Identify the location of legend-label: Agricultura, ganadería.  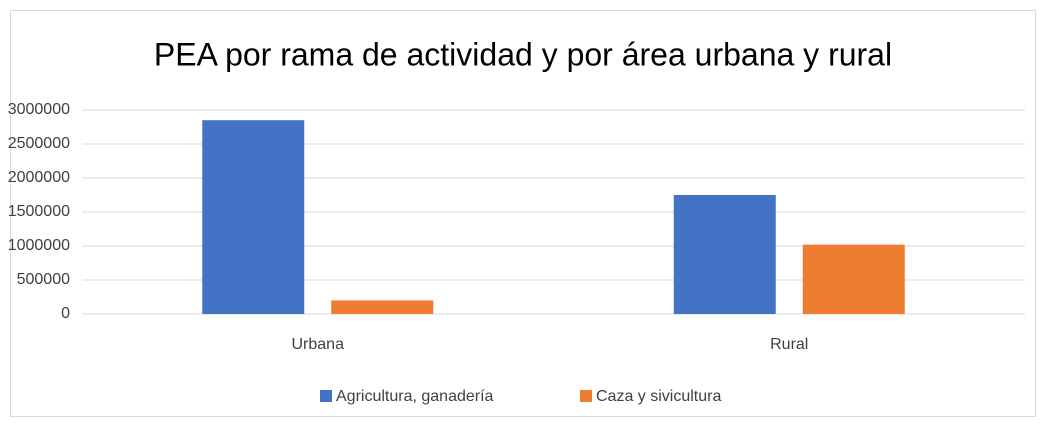
(415, 396).